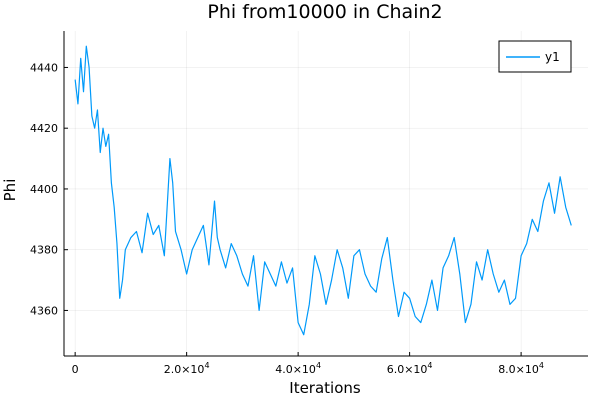 The width and height of the screenshot is (600, 400). I want to click on x-axis-title: Iterations, so click(325, 388).